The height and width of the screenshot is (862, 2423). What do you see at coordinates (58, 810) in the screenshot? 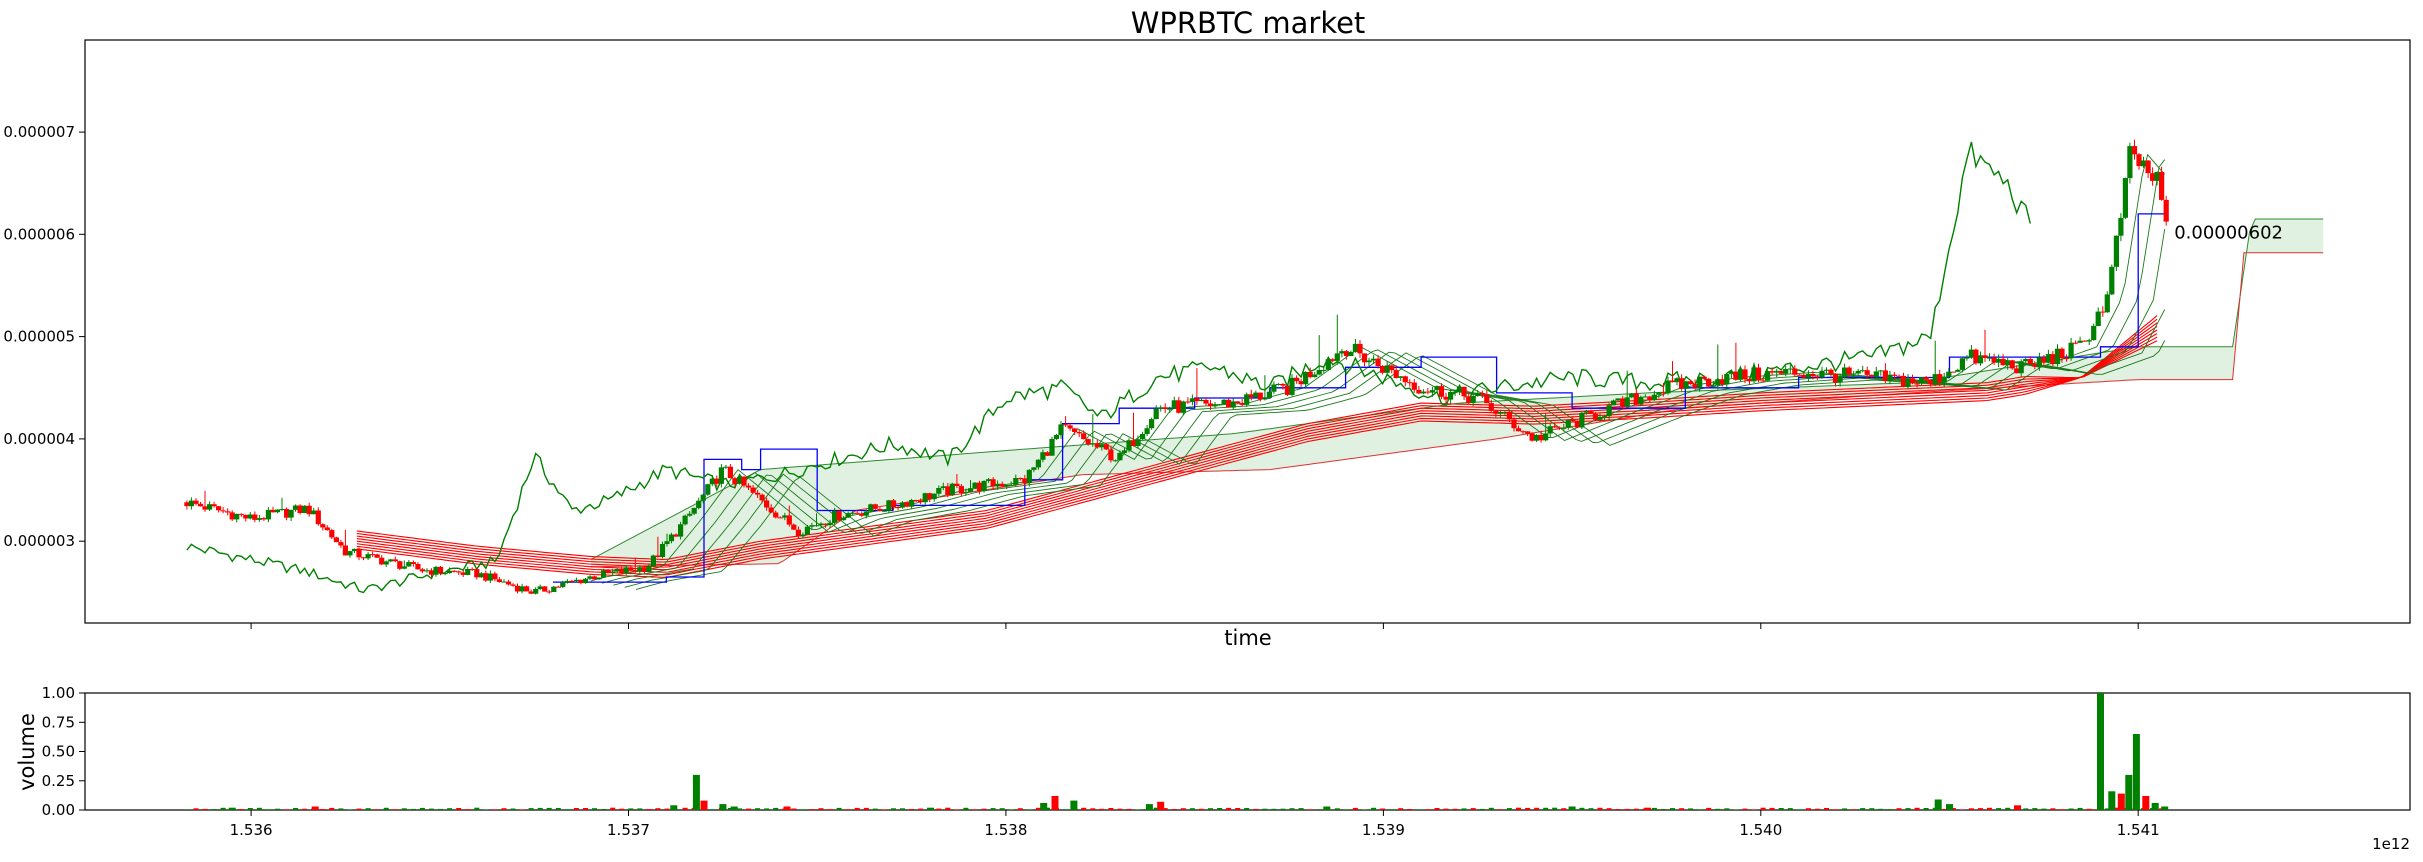
I see `volume-y-tick-label: 0.00` at bounding box center [58, 810].